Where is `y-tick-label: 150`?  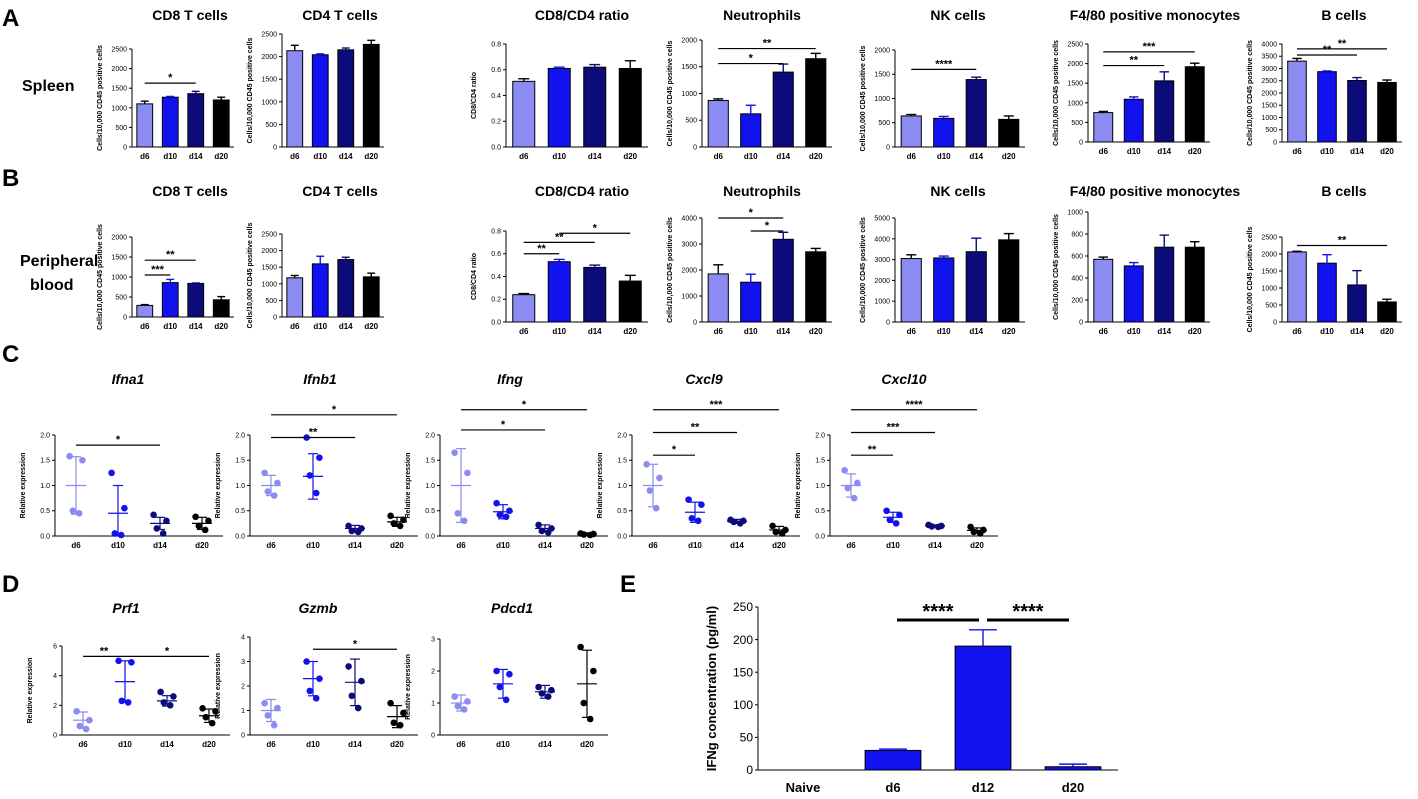 y-tick-label: 150 is located at coordinates (743, 672).